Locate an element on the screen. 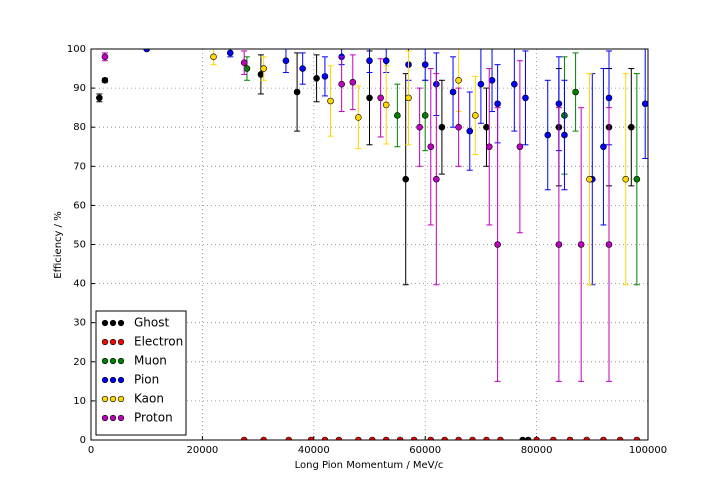  y-tick-label: 100 is located at coordinates (76, 49).